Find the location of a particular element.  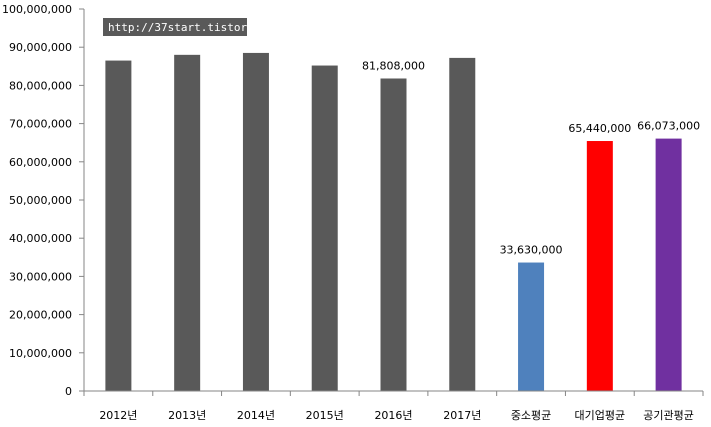

y-tick-label: 70,000,000 is located at coordinates (40, 124).